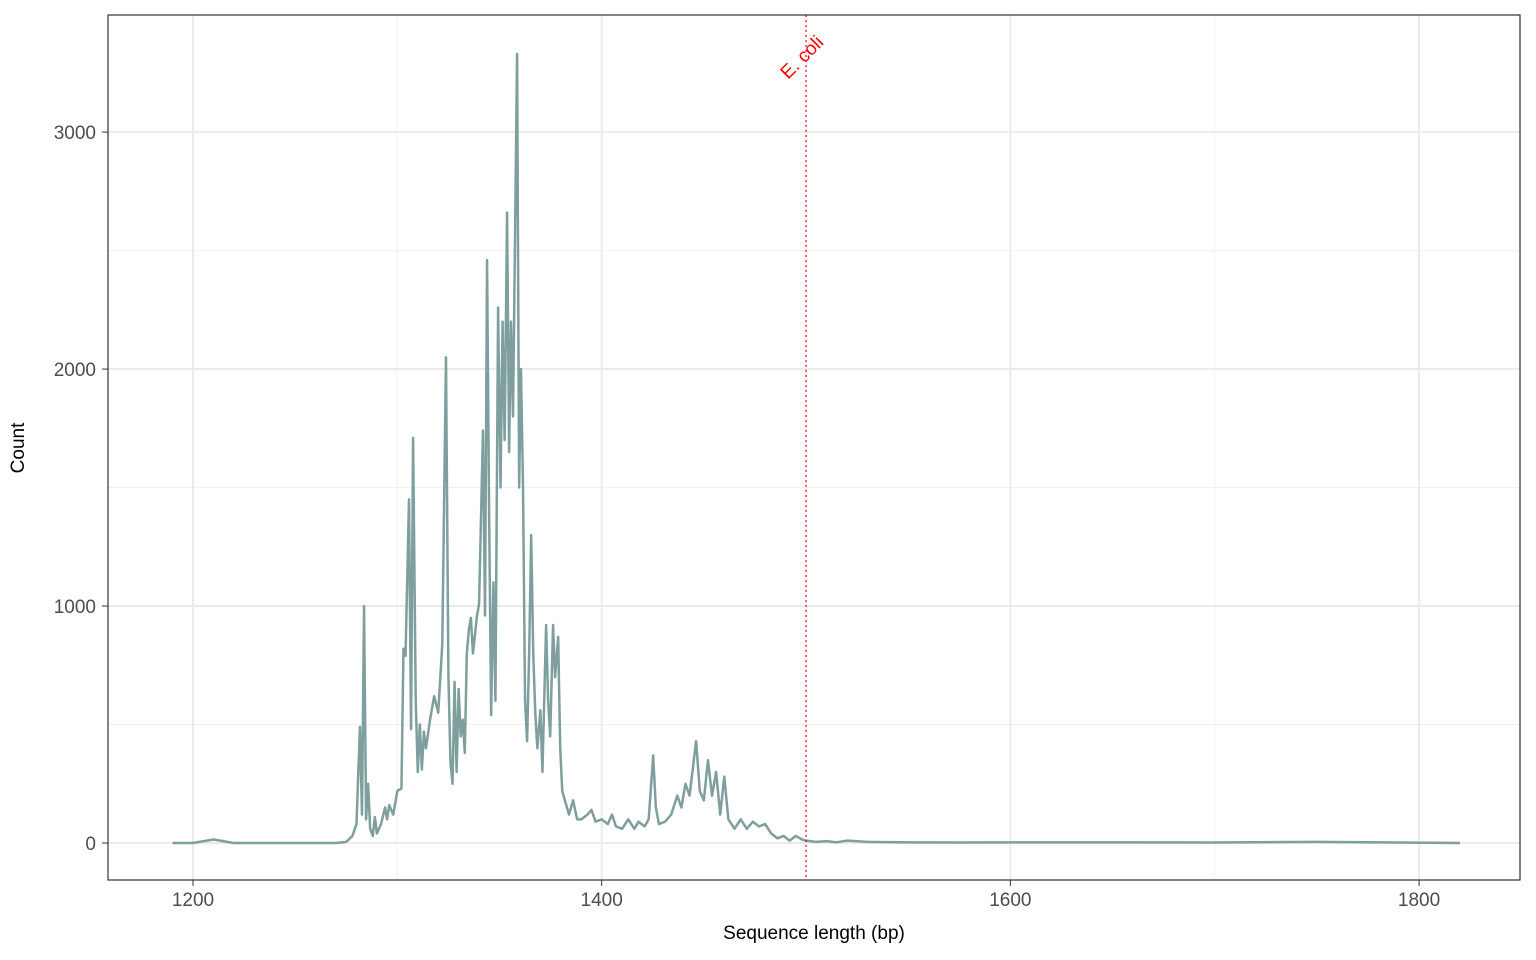  I want to click on y-tick-label: 3000, so click(75, 133).